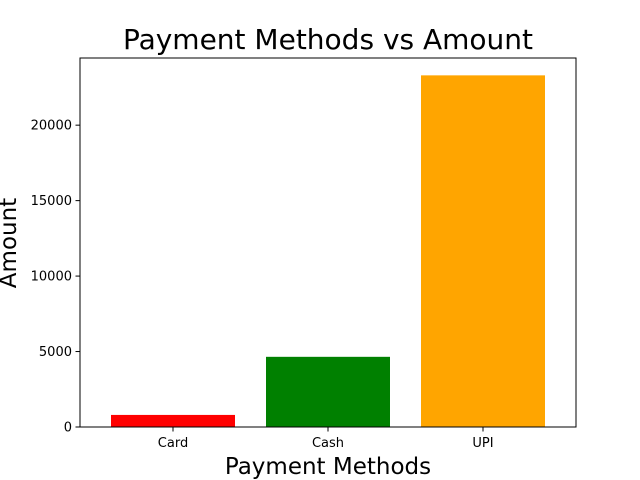  What do you see at coordinates (328, 391) in the screenshot?
I see `bar-cash` at bounding box center [328, 391].